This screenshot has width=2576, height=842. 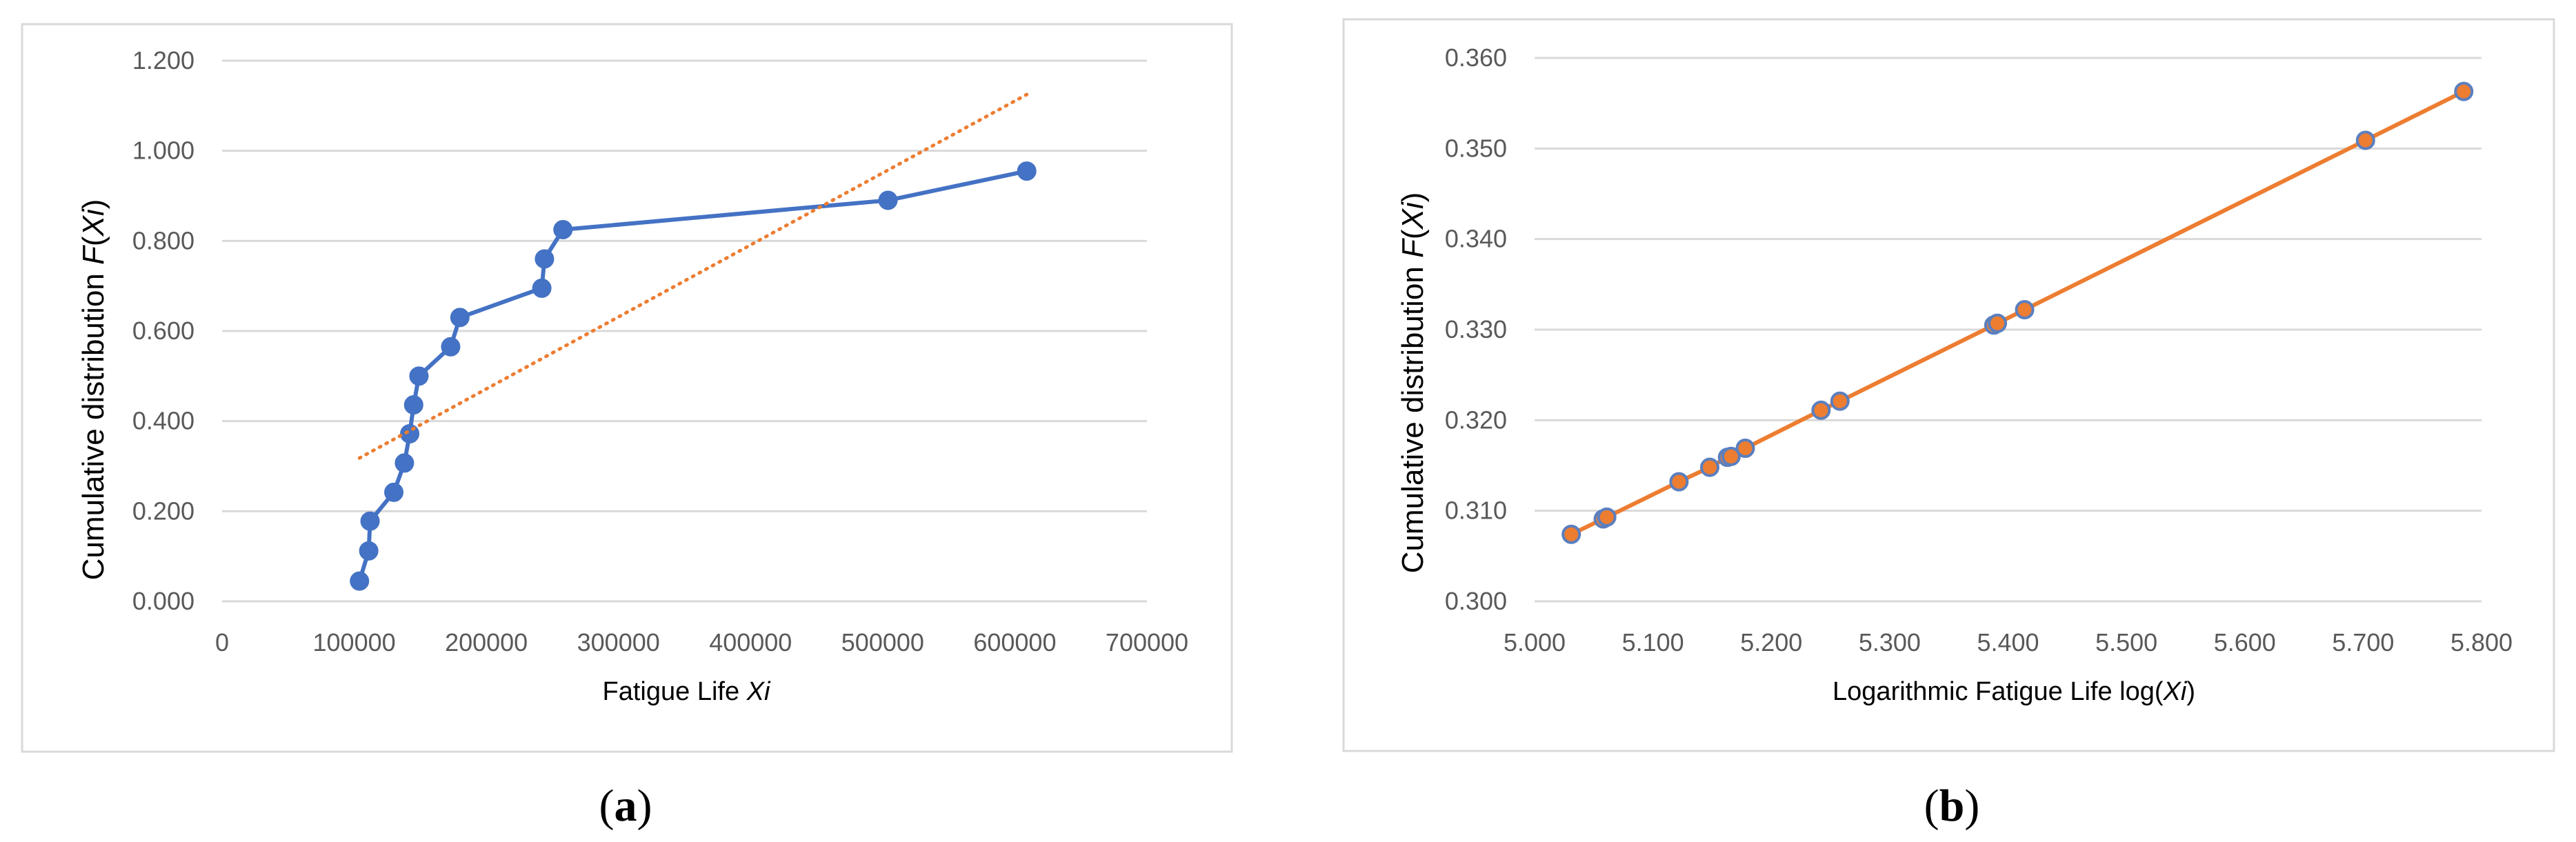 I want to click on panel-a-label: (a), so click(x=625, y=806).